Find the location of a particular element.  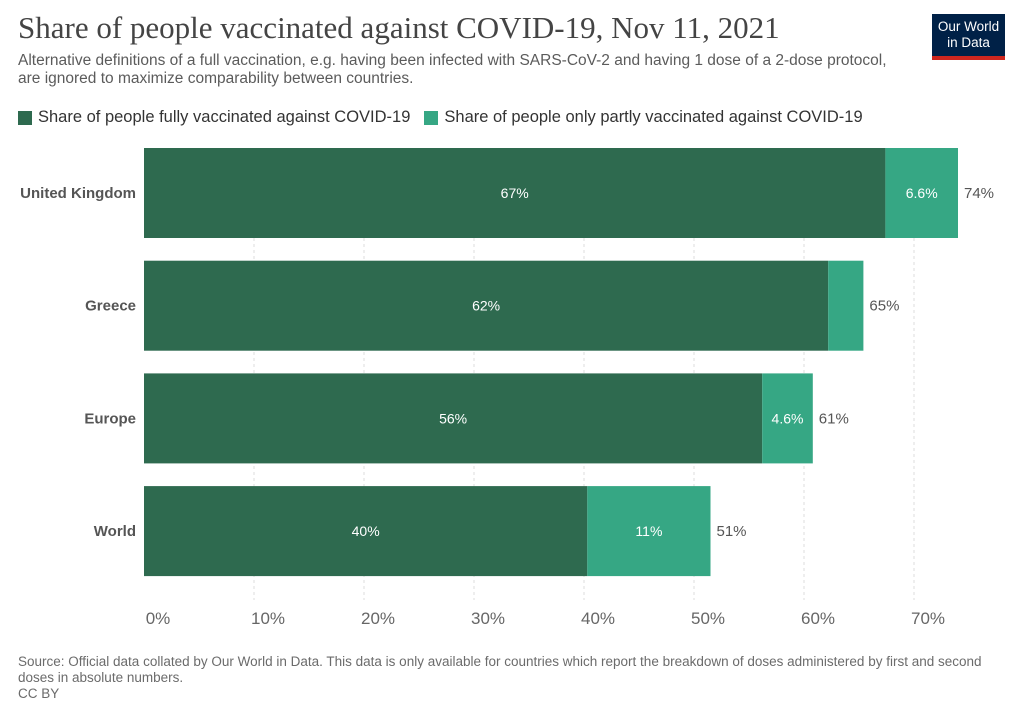

bar-label-fully: 62% is located at coordinates (486, 306).